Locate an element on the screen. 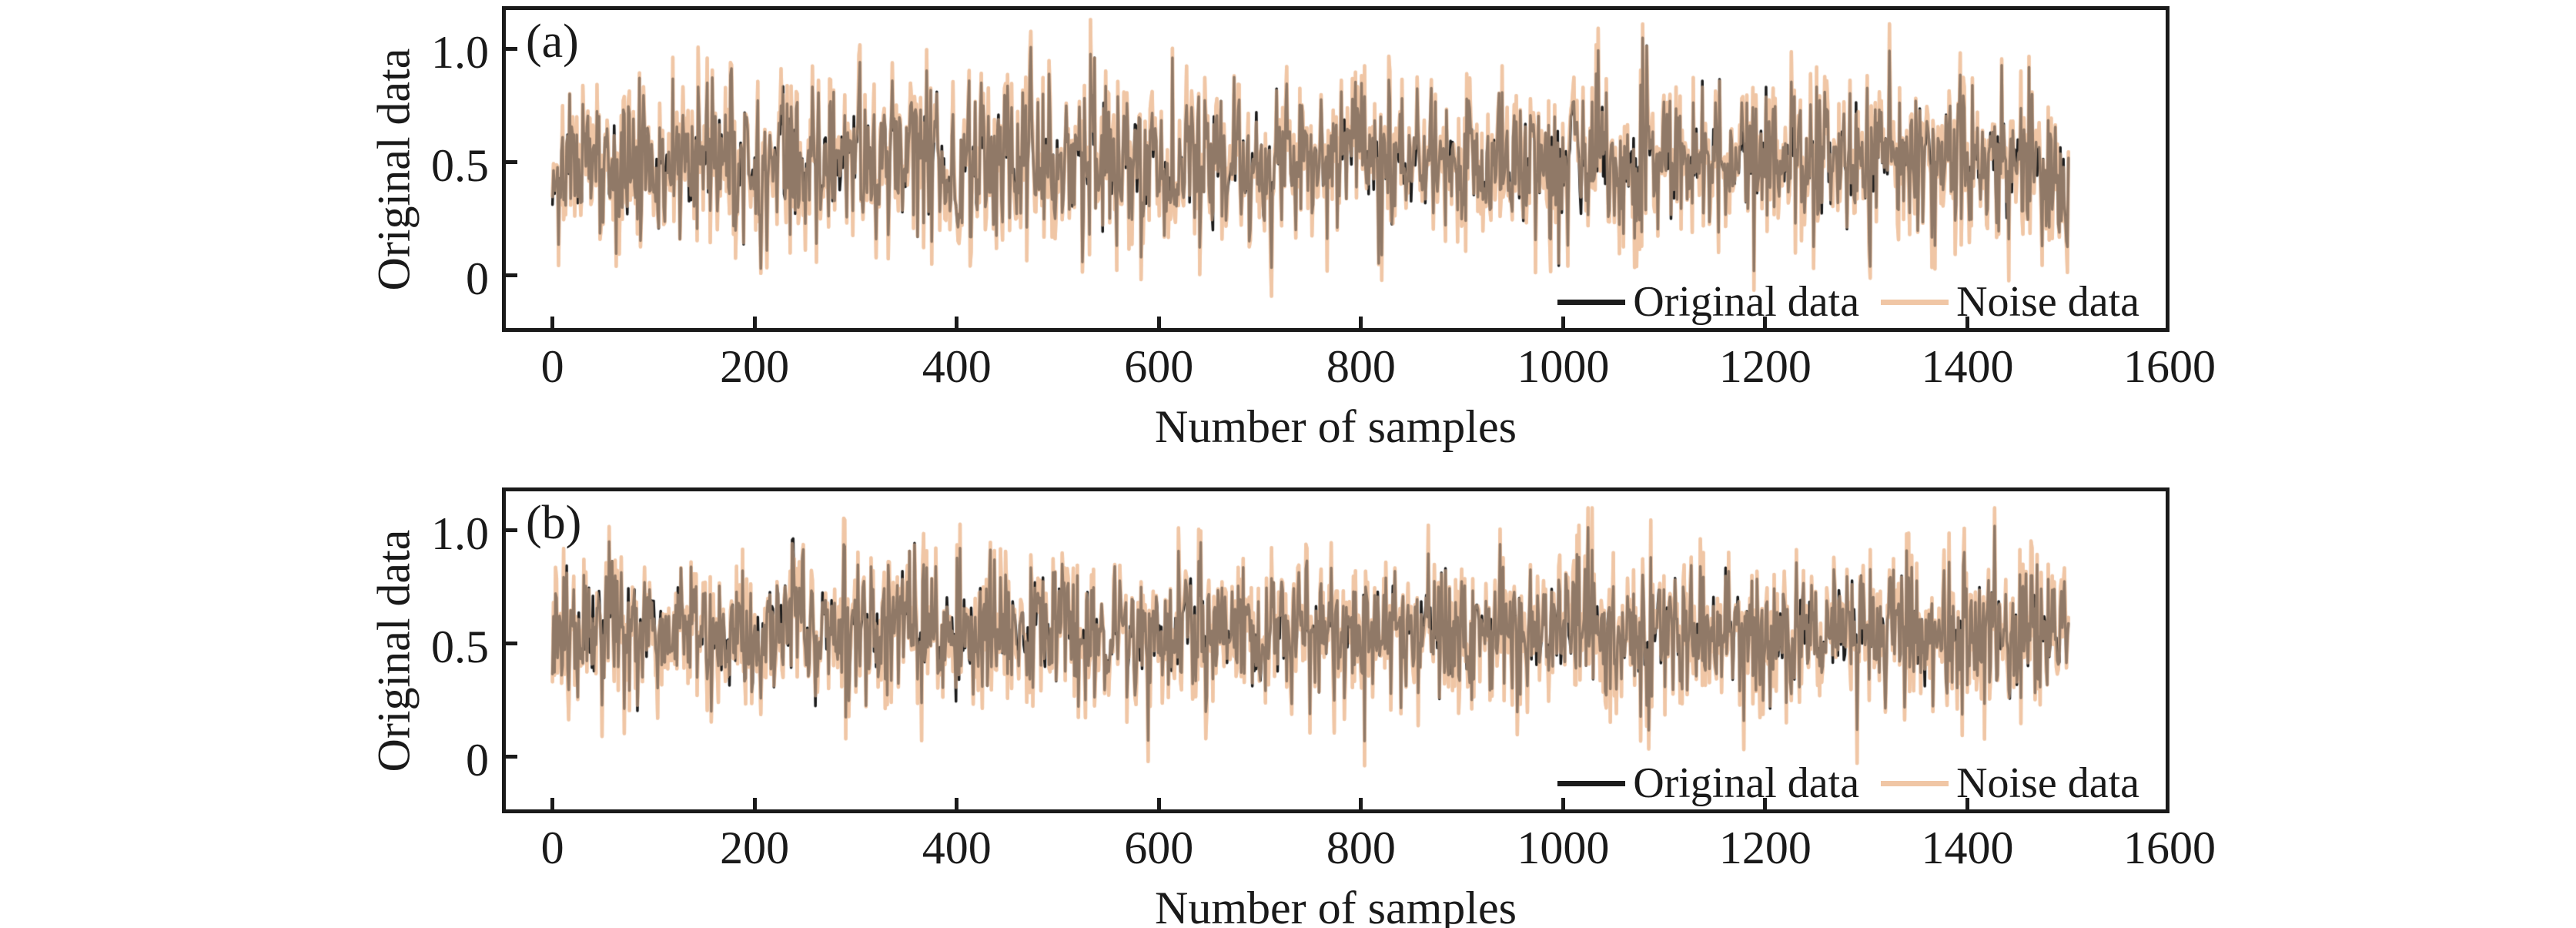 This screenshot has width=2576, height=928. legend-item-original-a: Original data is located at coordinates (1708, 301).